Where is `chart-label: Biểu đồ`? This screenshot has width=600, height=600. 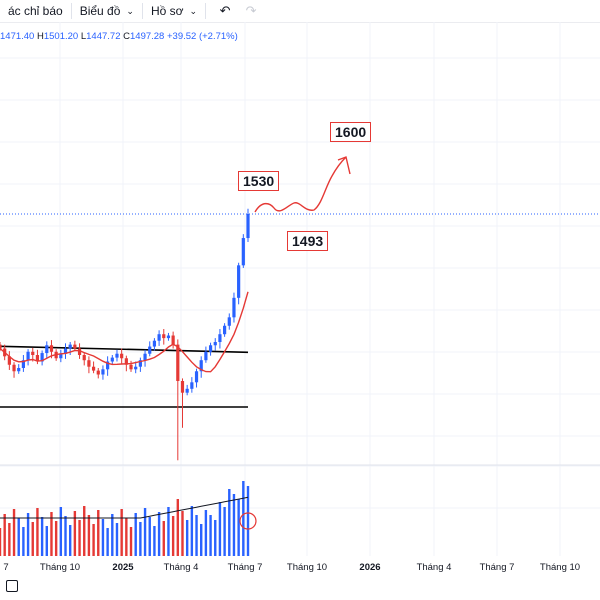 chart-label: Biểu đồ is located at coordinates (100, 11).